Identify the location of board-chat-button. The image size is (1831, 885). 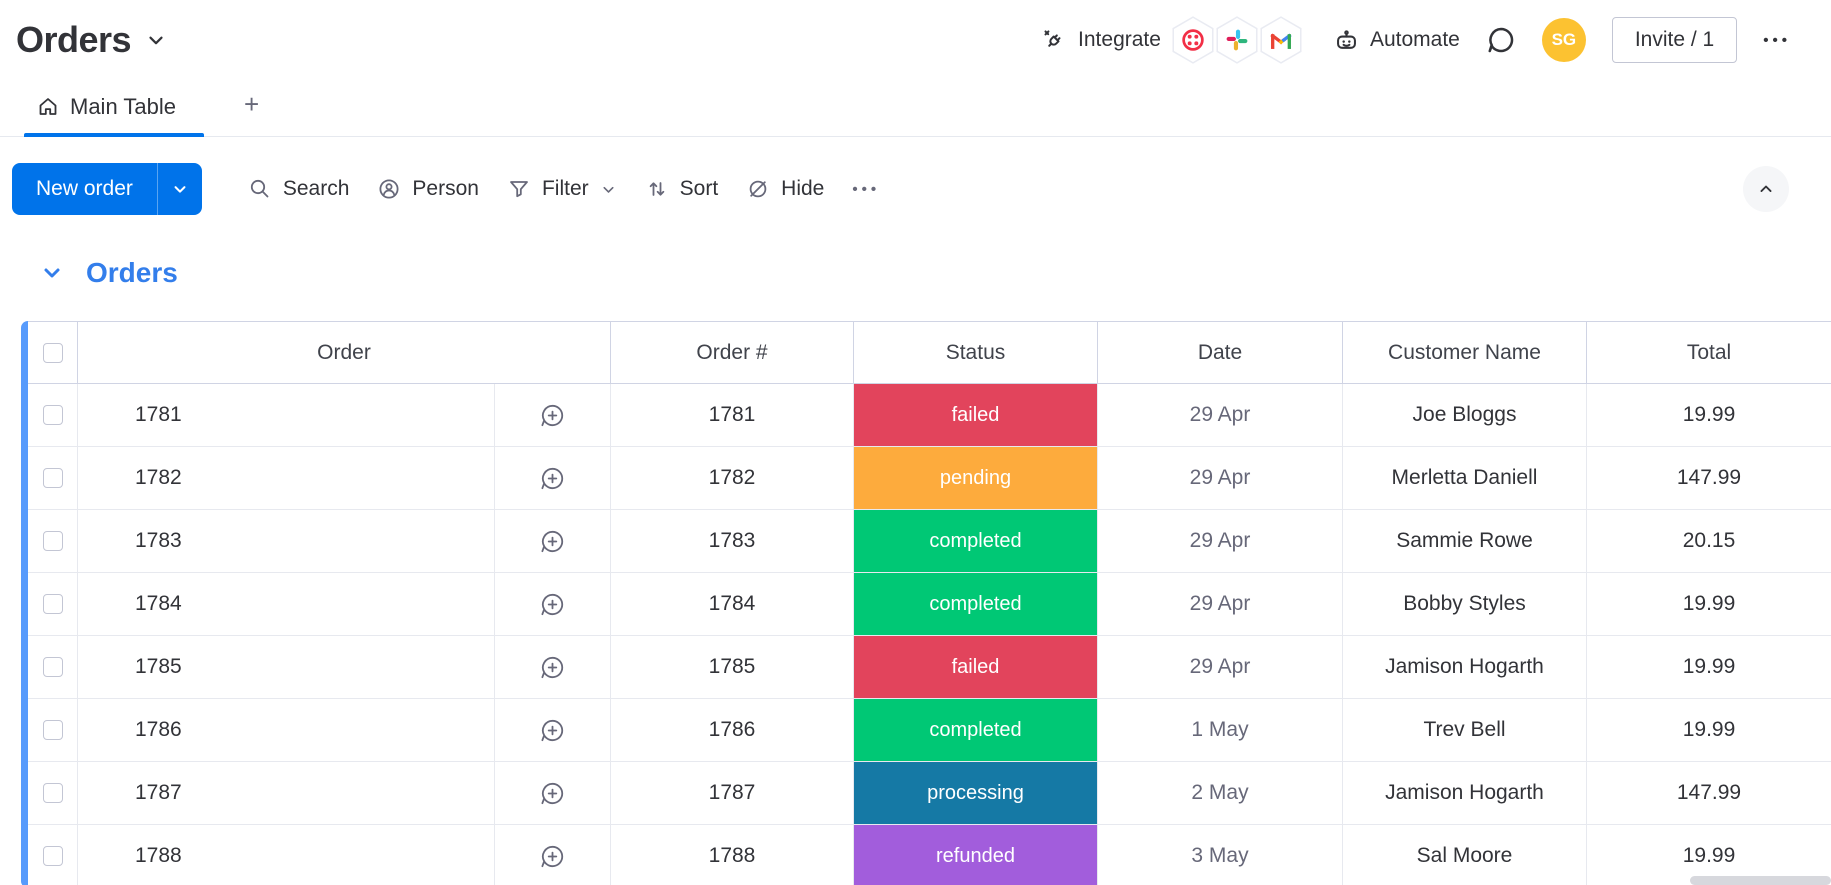
(1501, 40).